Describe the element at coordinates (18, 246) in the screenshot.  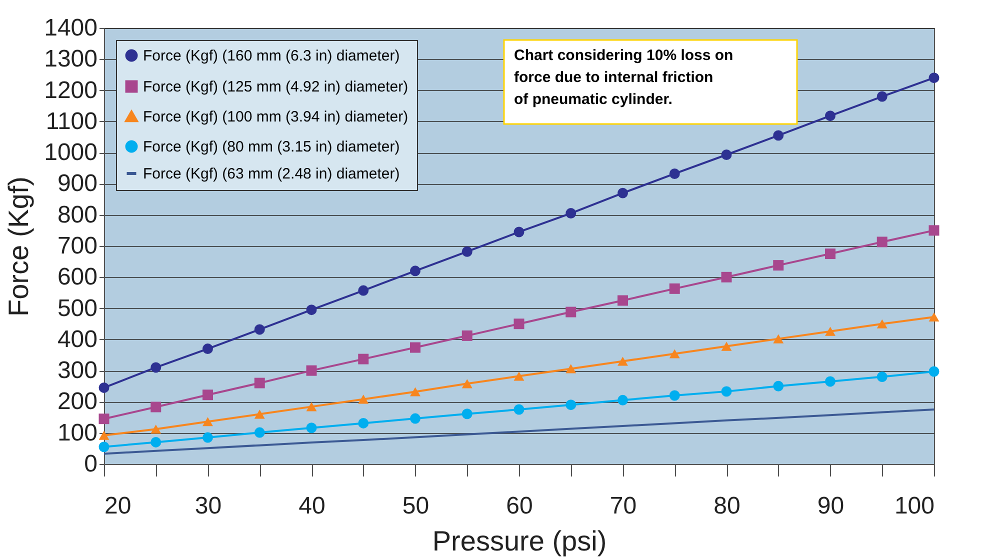
I see `y-axis-title: Force (Kgf)` at that location.